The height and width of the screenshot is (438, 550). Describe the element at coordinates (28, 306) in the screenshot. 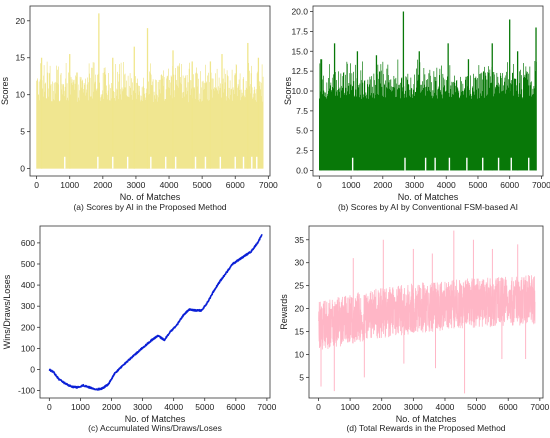

I see `y-tick-label: 300` at that location.